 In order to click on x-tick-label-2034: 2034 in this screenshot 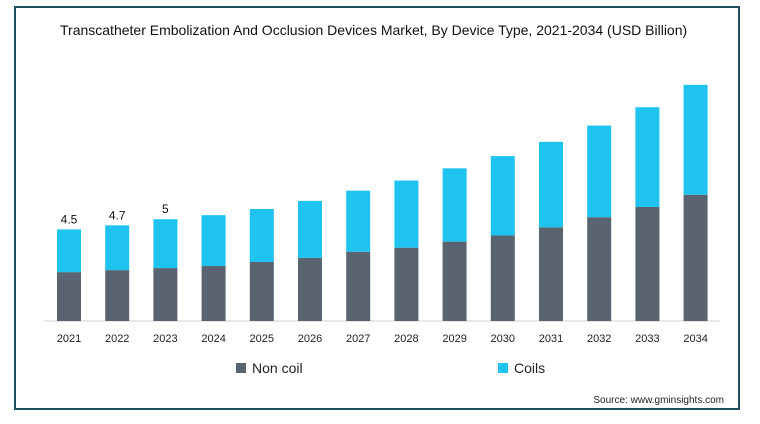, I will do `click(695, 339)`.